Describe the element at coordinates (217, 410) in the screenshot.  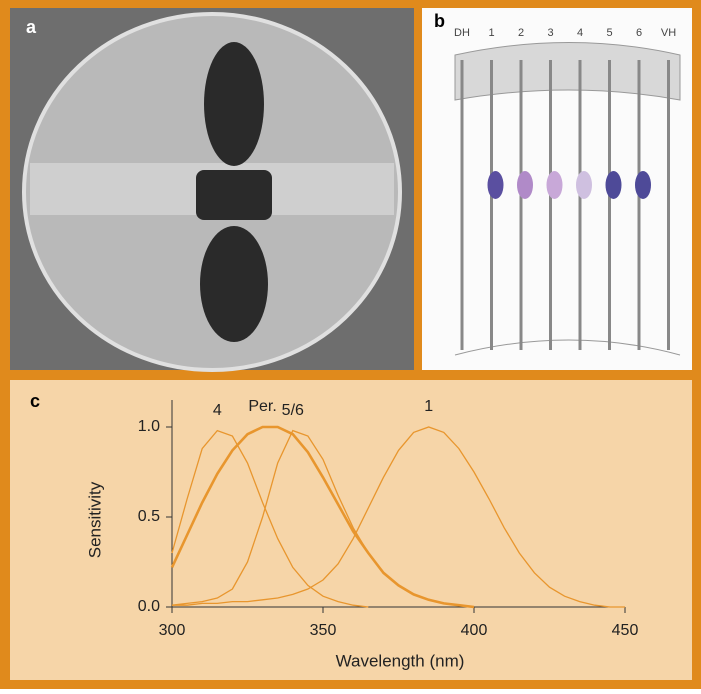
I see `curve-label: 4` at that location.